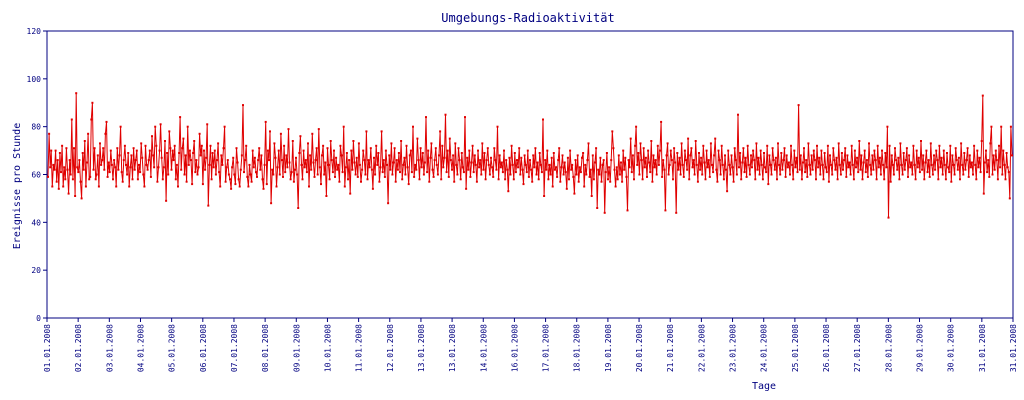 This screenshot has height=400, width=1024. I want to click on x-tick-label: 22.01.2008, so click(701, 348).